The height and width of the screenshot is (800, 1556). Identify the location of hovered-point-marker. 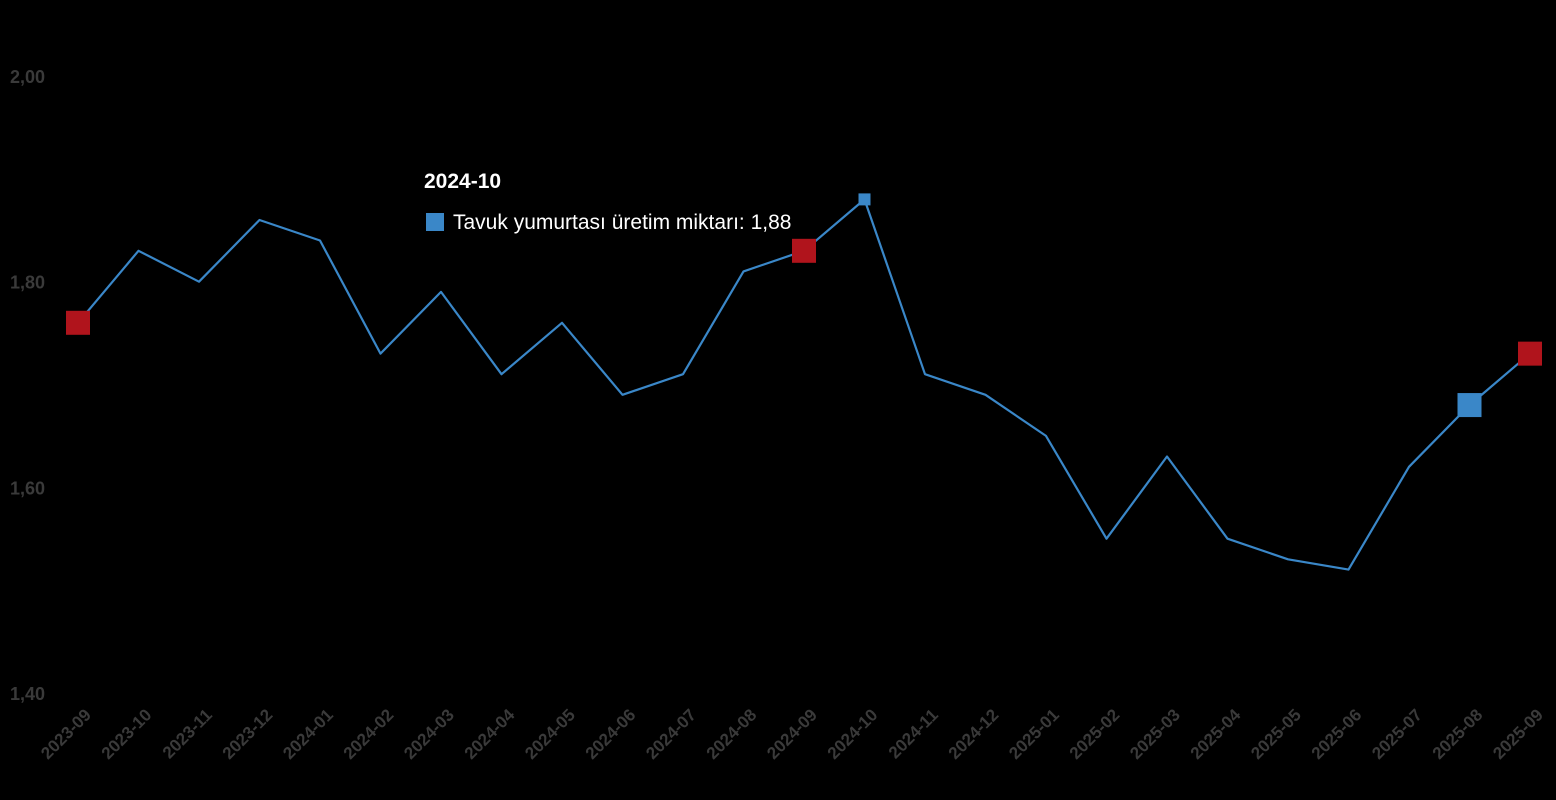
(864, 199).